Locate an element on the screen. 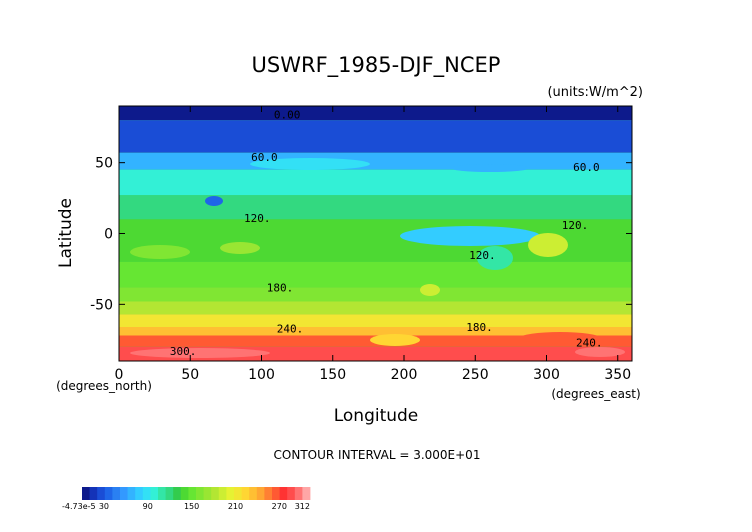  colorbar-label: 90 is located at coordinates (148, 506).